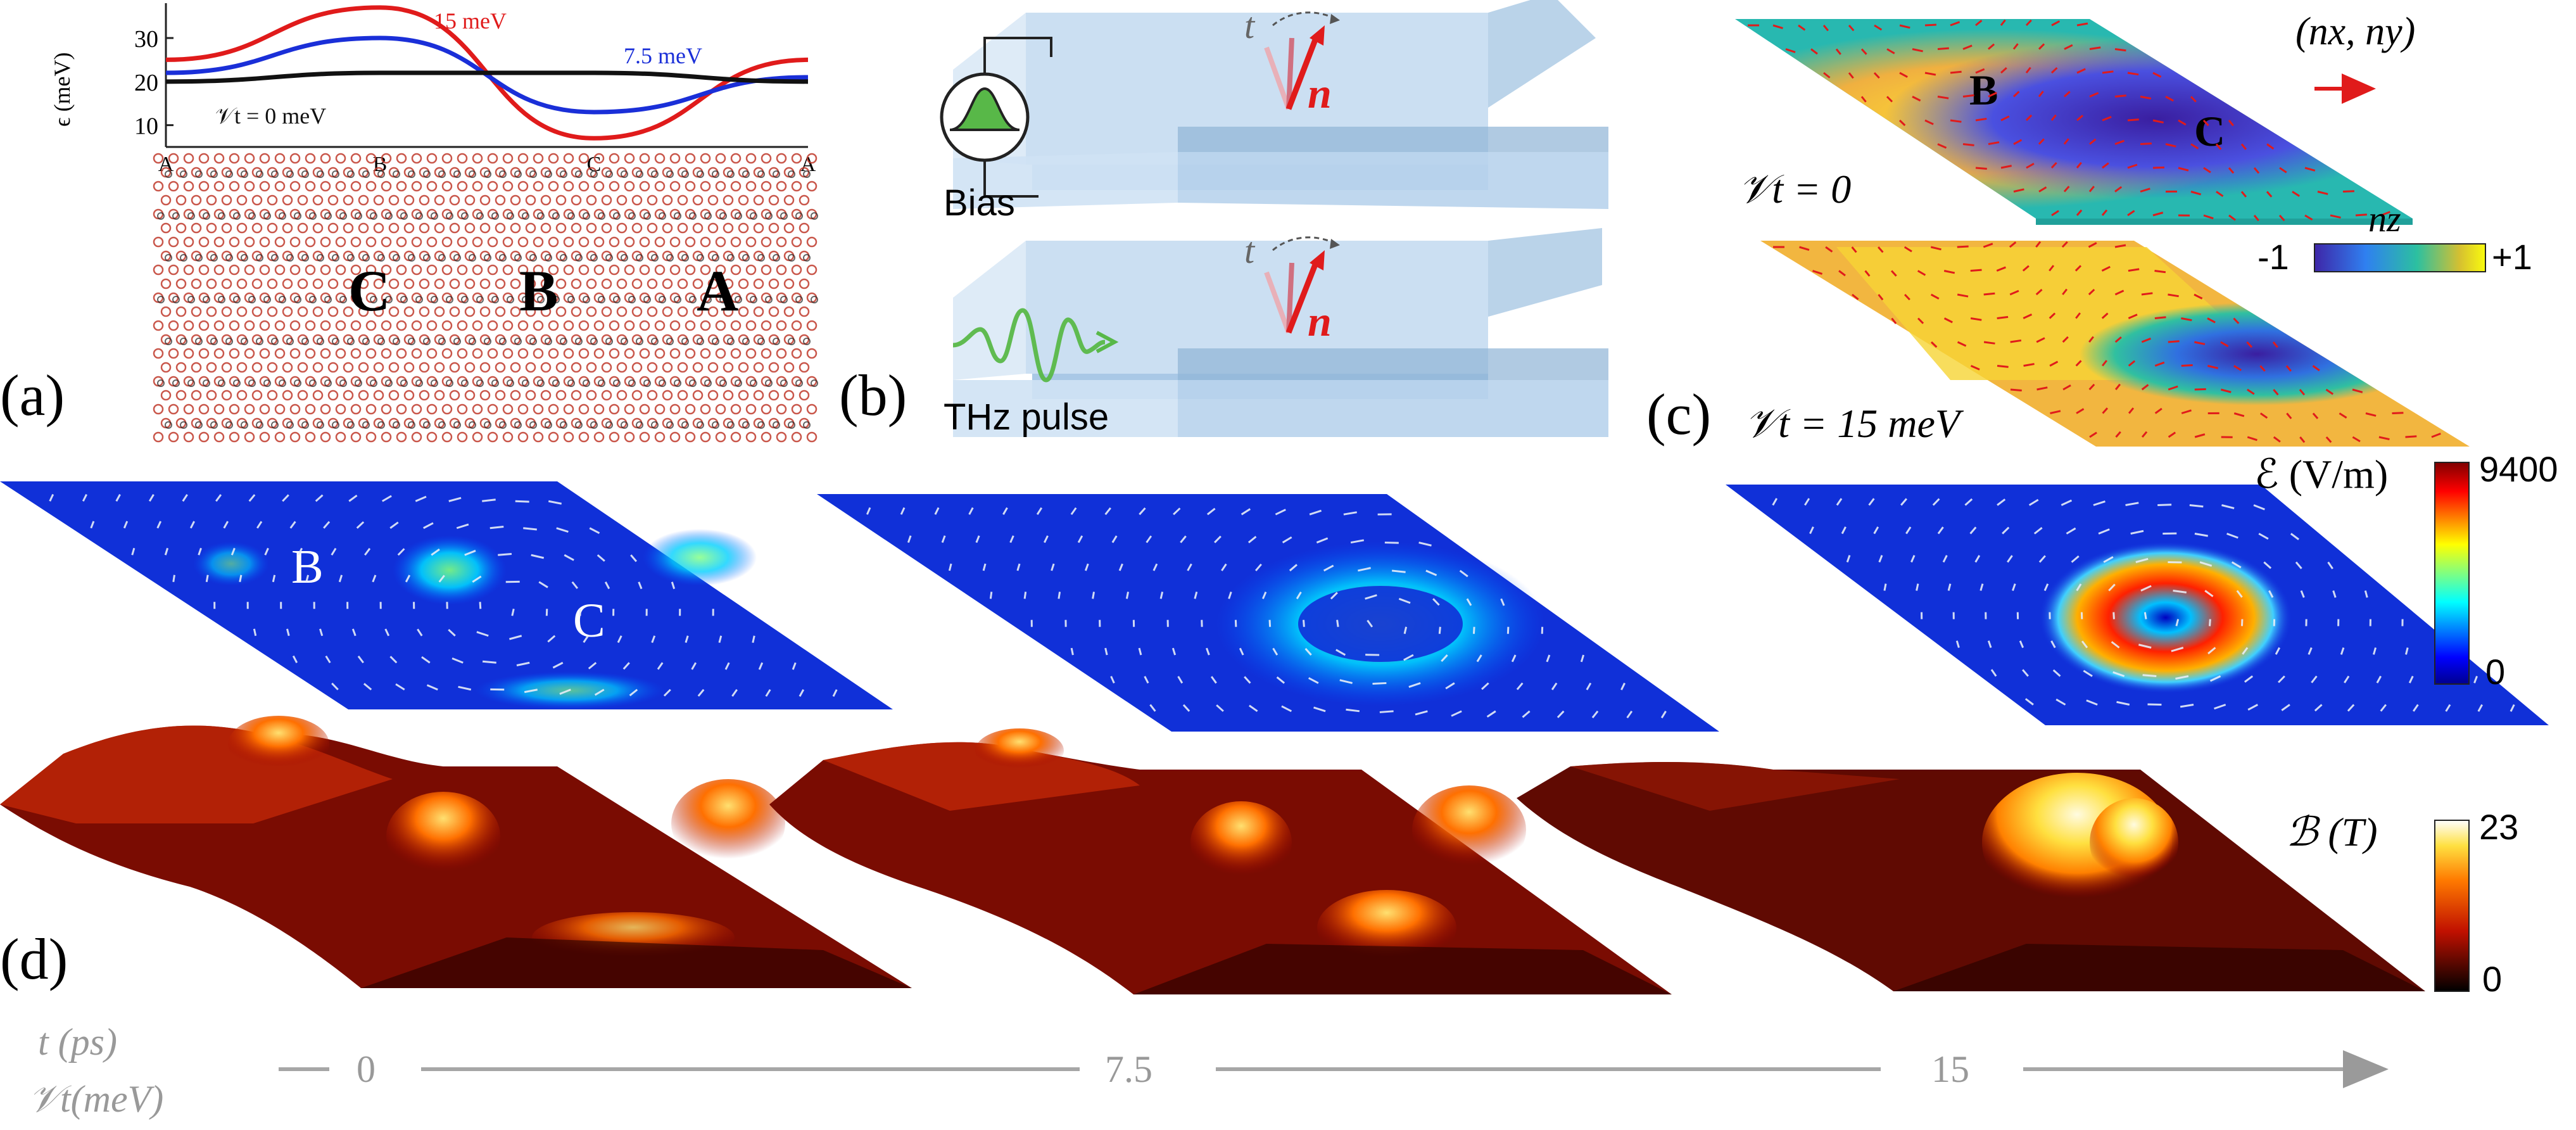  Describe the element at coordinates (2498, 827) in the screenshot. I see `bfield-colorbar-max: 23` at that location.